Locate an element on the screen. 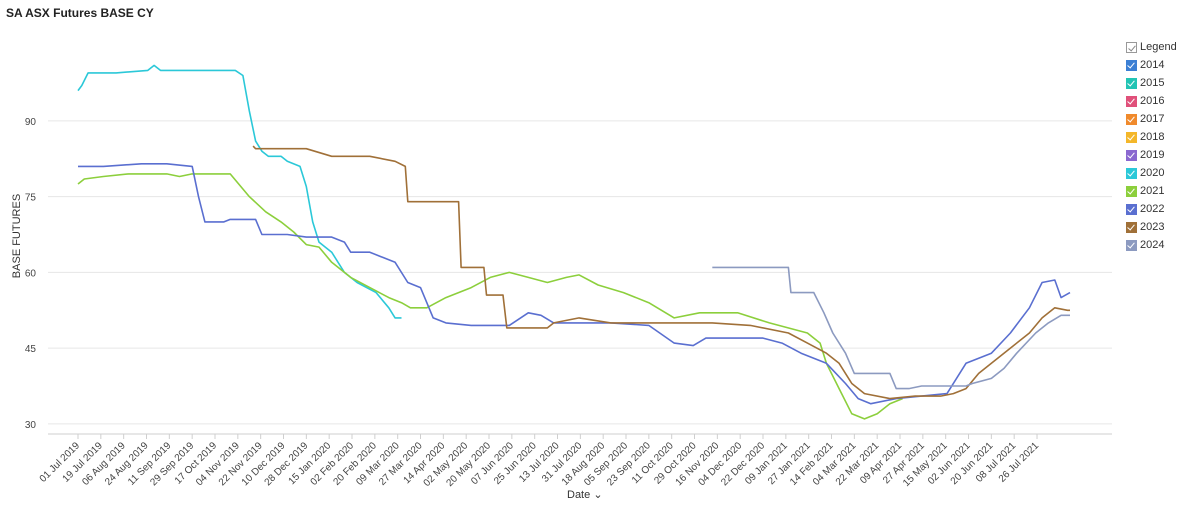 The height and width of the screenshot is (508, 1179). legend-item-label: 2017 is located at coordinates (1152, 119).